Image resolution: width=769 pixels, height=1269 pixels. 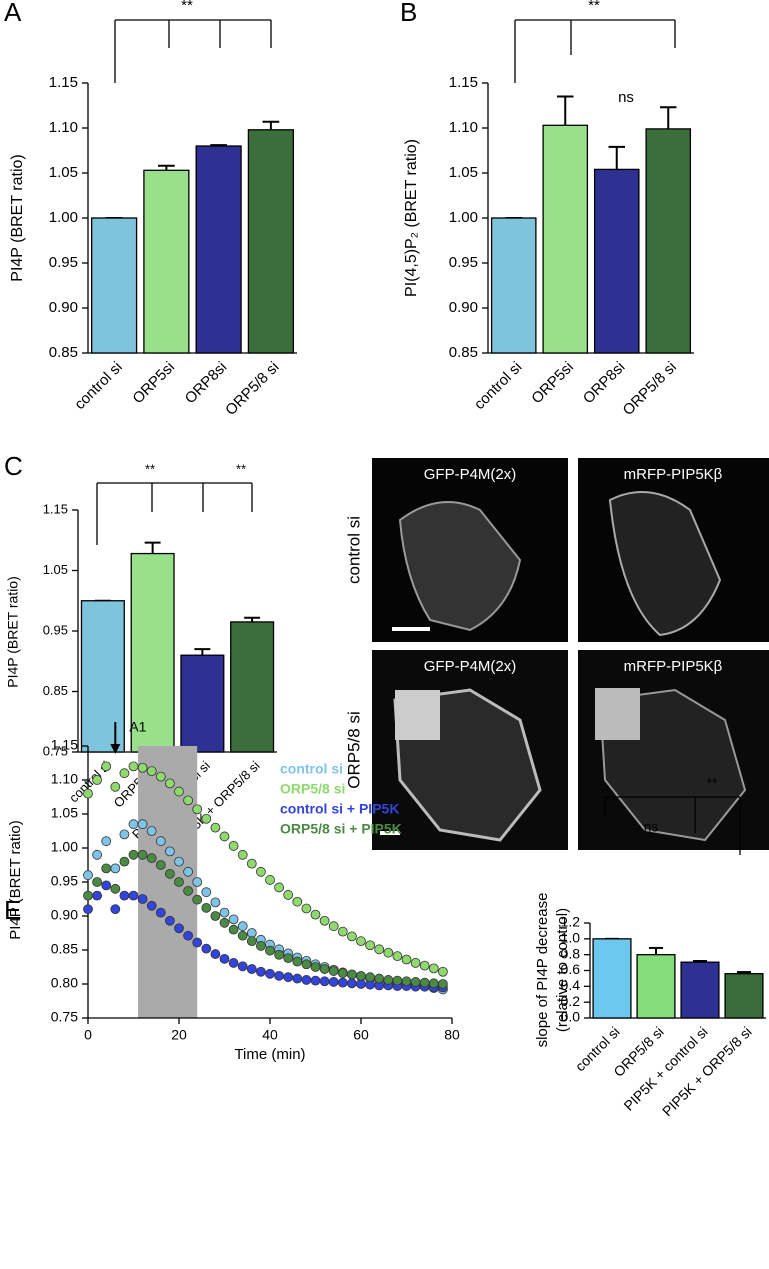 I want to click on x-tick-label: control si, so click(x=98, y=386).